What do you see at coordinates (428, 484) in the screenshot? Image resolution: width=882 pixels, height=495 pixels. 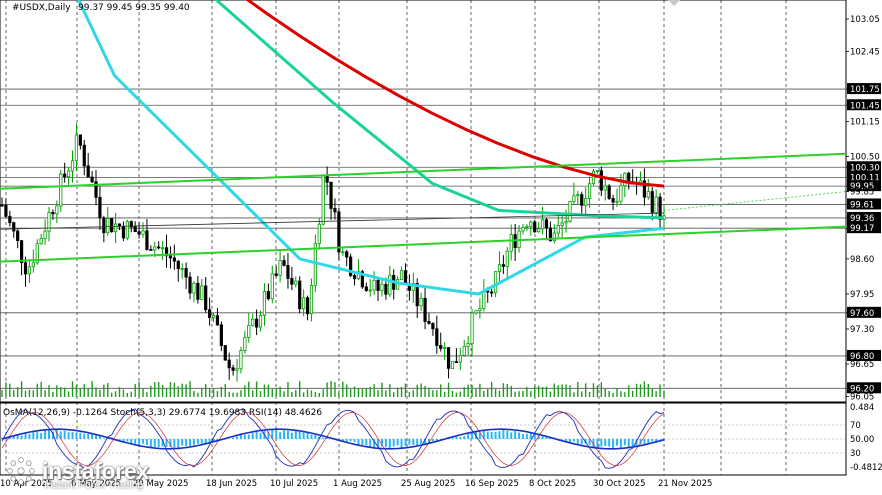 I see `date-tick-label: 25 Aug 2025` at bounding box center [428, 484].